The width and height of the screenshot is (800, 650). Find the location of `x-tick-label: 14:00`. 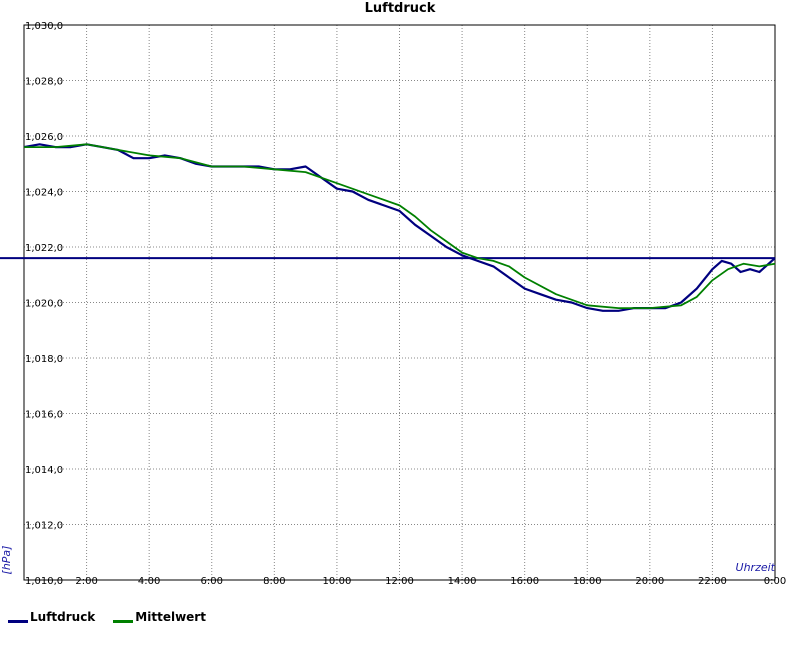

x-tick-label: 14:00 is located at coordinates (462, 581).